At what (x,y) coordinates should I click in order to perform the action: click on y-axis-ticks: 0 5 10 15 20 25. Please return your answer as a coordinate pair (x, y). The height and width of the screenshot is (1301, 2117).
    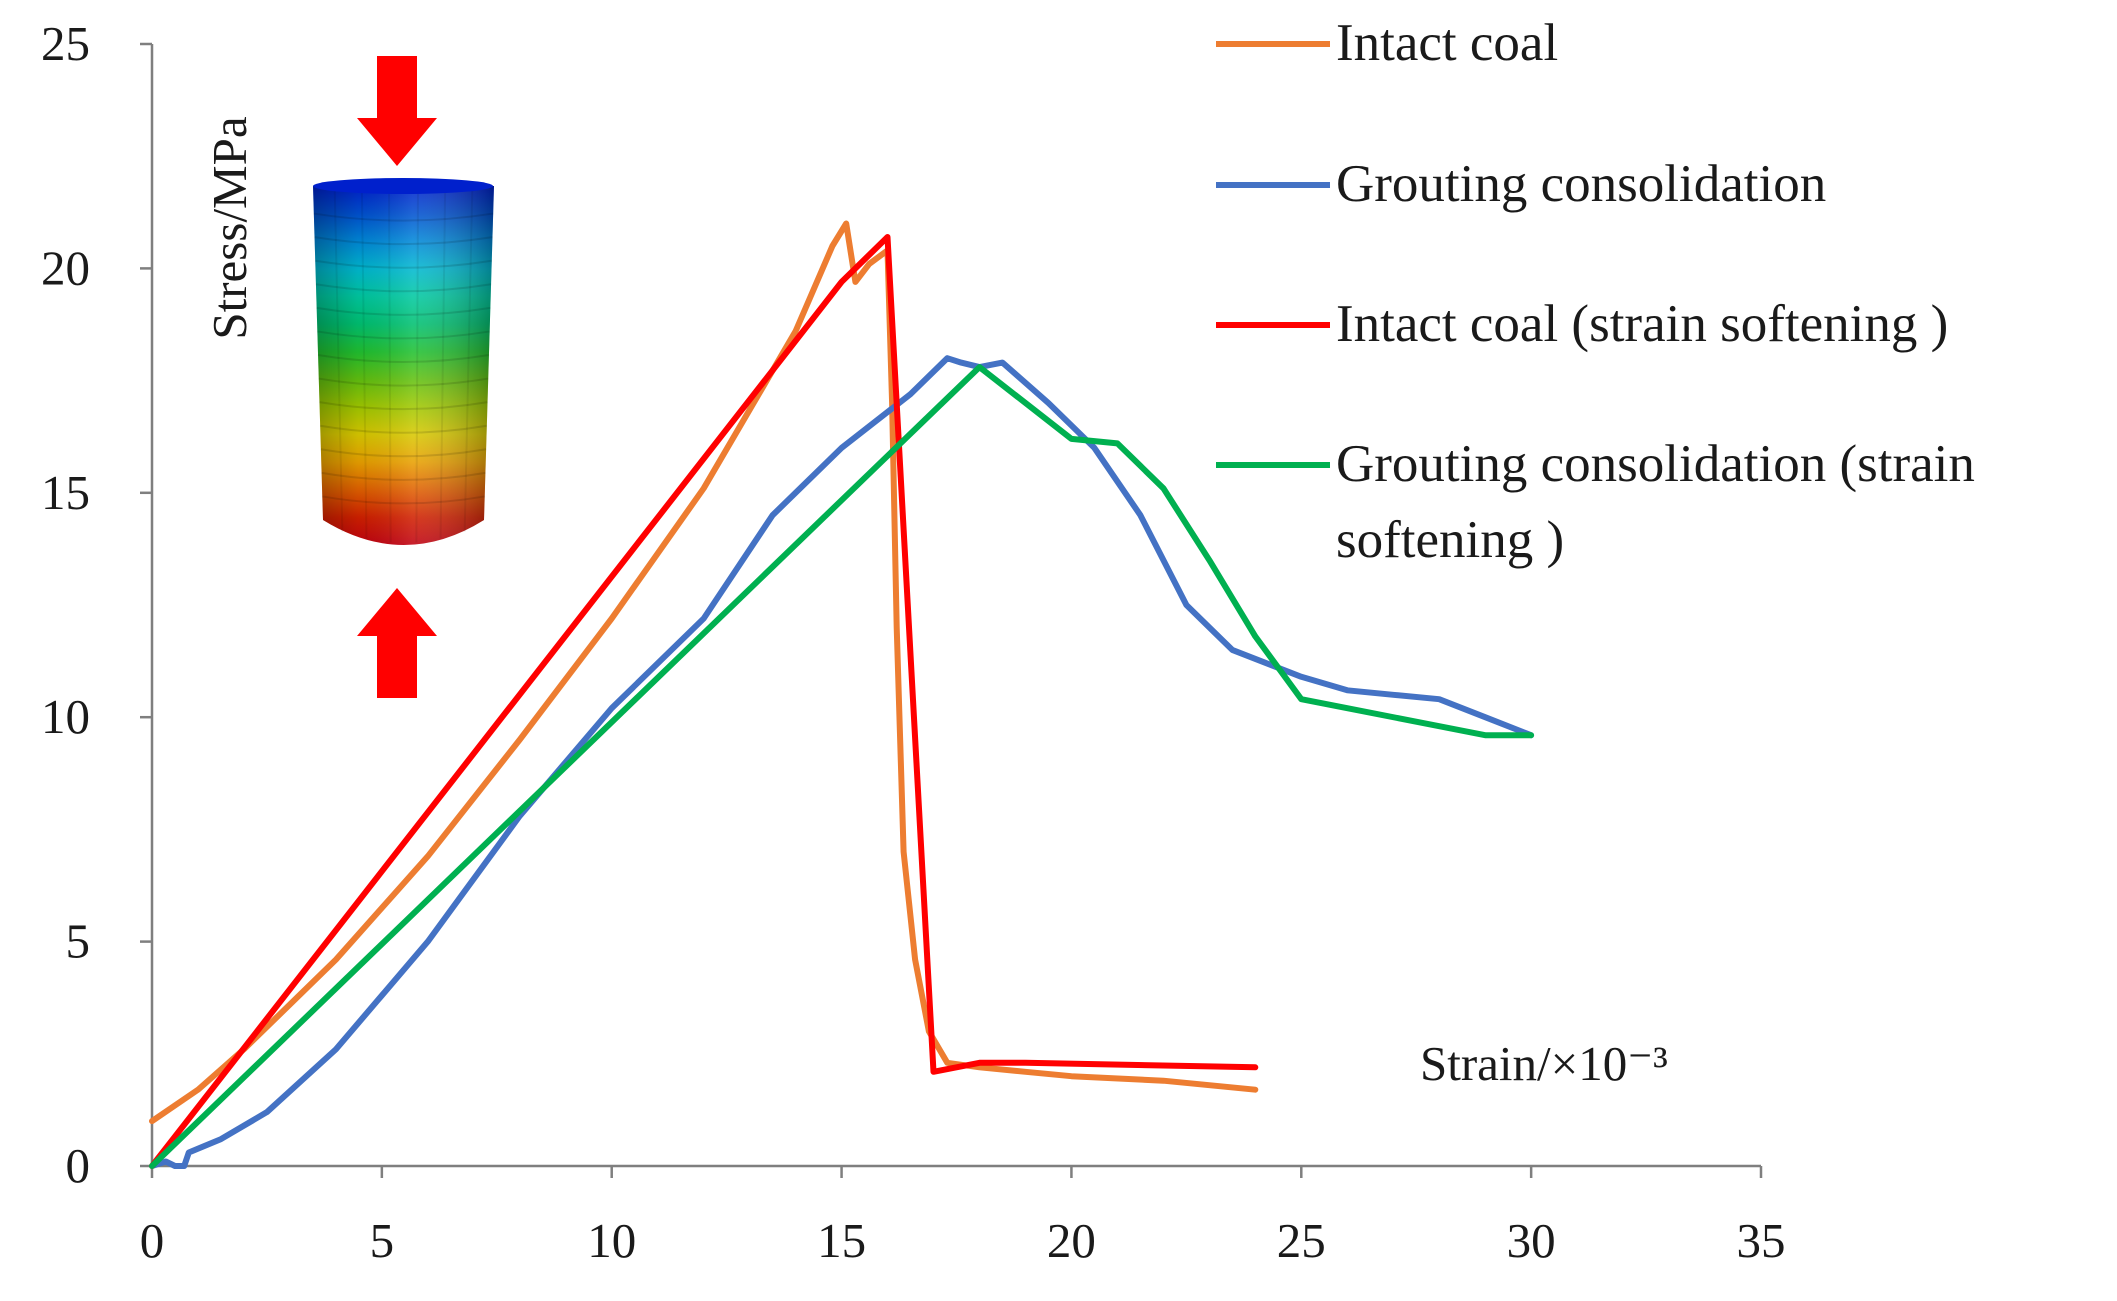
    Looking at the image, I should click on (96, 604).